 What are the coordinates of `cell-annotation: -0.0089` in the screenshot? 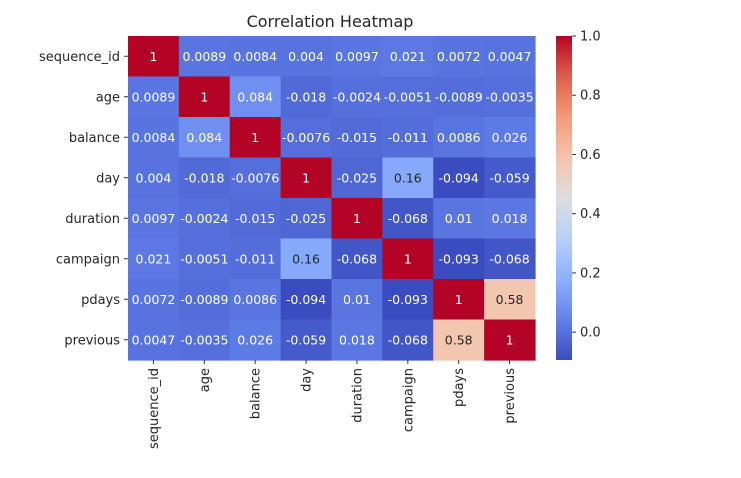 It's located at (459, 96).